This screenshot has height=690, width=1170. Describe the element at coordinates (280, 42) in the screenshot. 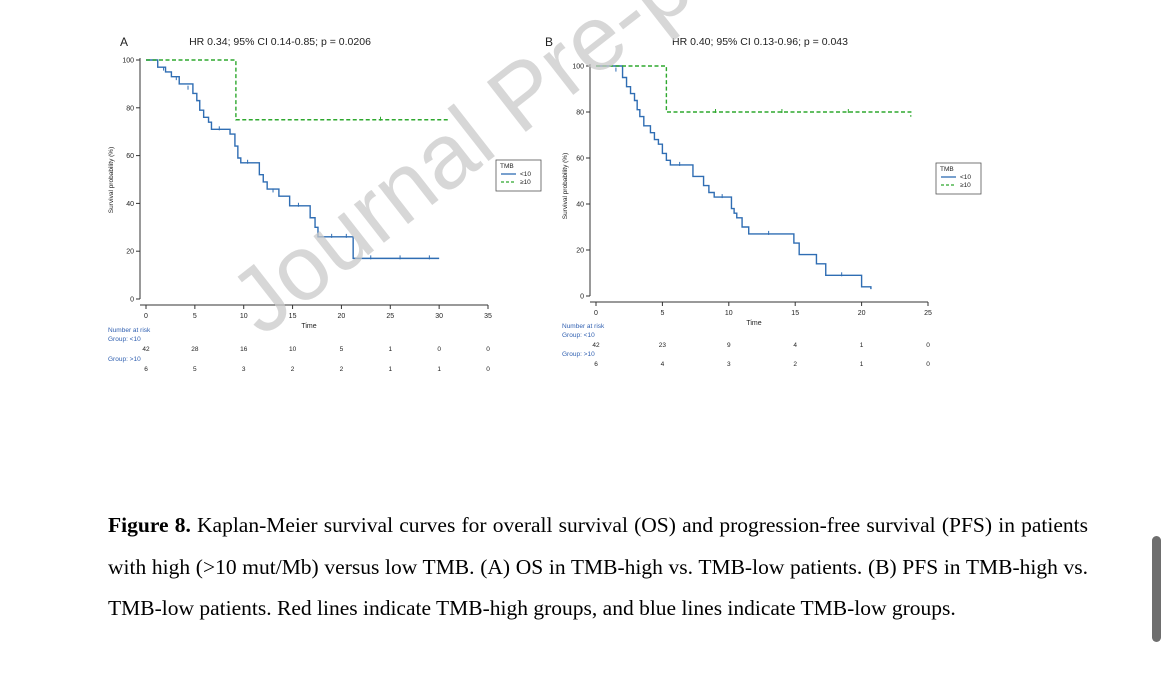

I see `chart-title: HR 0.34; 95% CI 0.14-0.85; p = 0.0206` at that location.